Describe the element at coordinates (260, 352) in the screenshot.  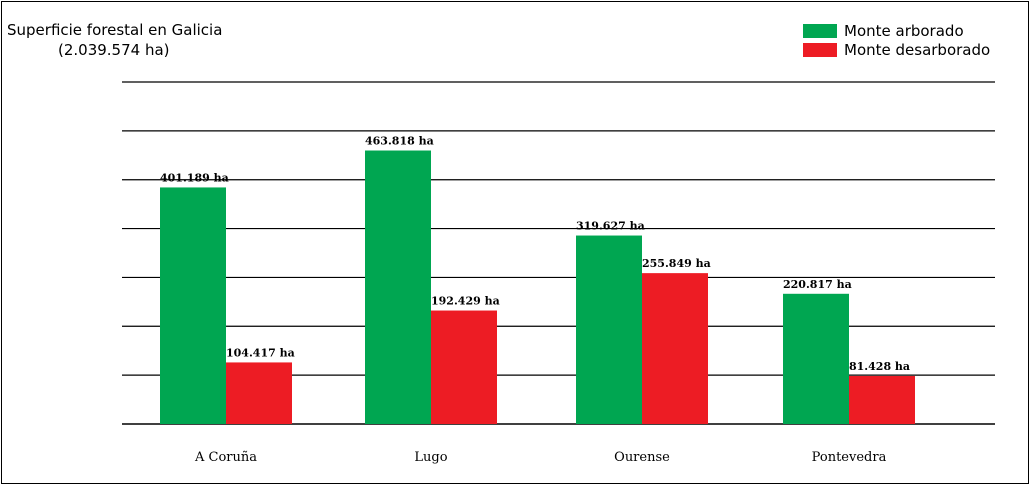
I see `data-label-desarborado-0: 104.417 ha` at that location.